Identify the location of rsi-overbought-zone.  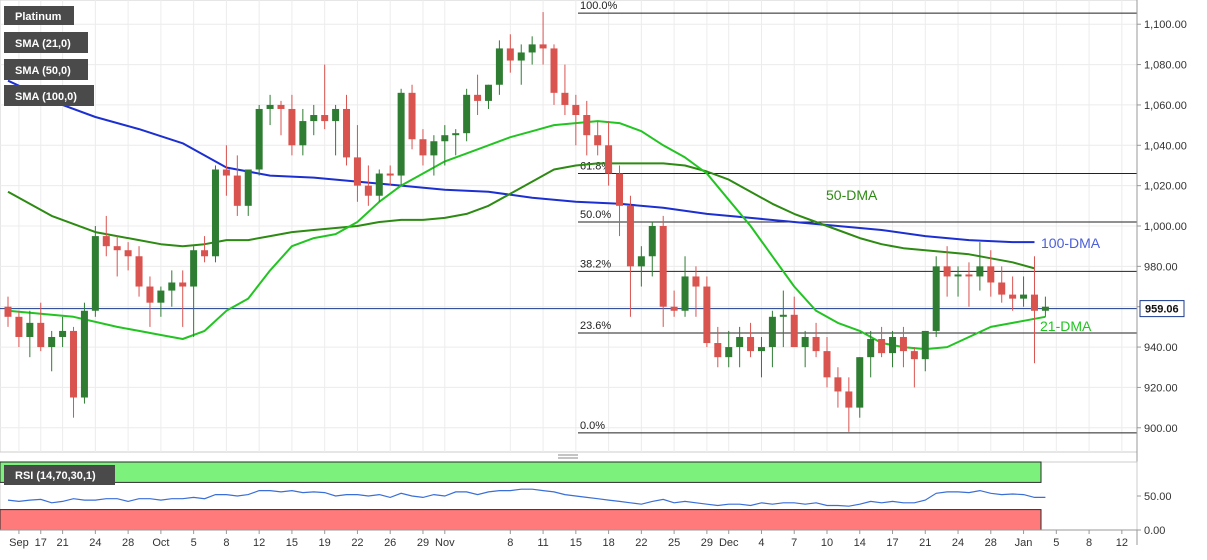
(521, 472).